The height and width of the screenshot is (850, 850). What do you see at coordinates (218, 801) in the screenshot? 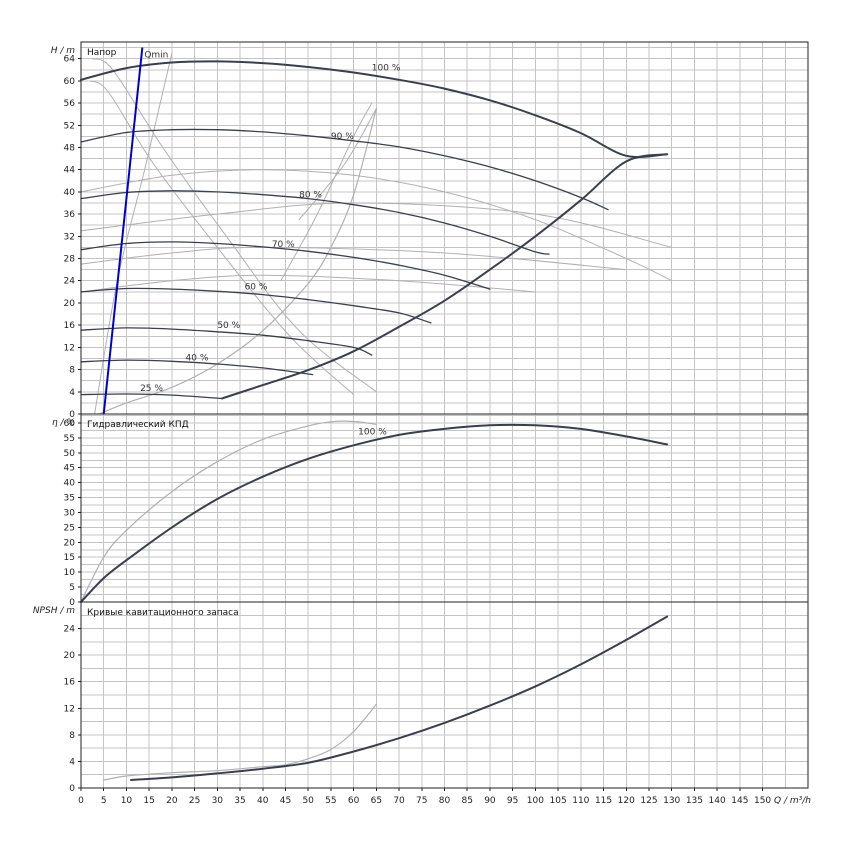
I see `x-tick-label: 30` at bounding box center [218, 801].